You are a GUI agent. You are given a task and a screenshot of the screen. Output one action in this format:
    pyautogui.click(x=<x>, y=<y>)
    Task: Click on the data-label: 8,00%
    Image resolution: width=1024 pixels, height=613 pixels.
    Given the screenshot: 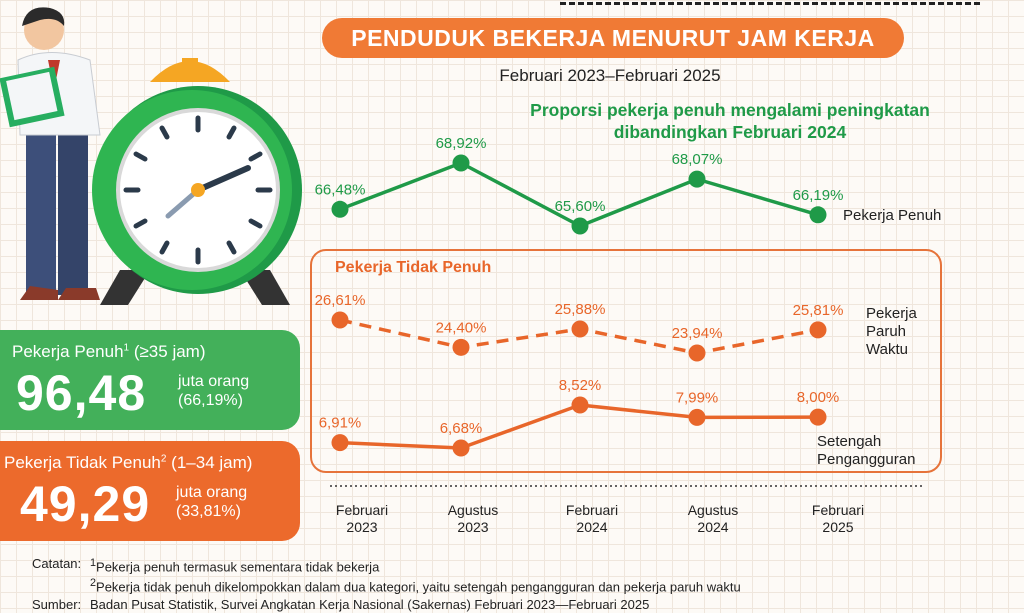 What is the action you would take?
    pyautogui.click(x=818, y=397)
    